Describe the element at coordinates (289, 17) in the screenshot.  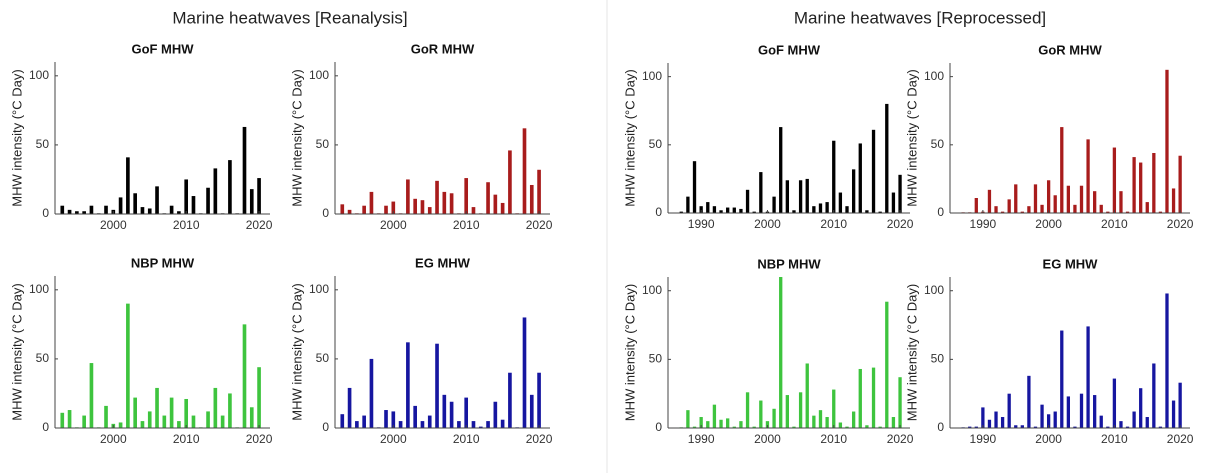
I see `figure-title: Marine heatwaves [Reanalysis]` at that location.